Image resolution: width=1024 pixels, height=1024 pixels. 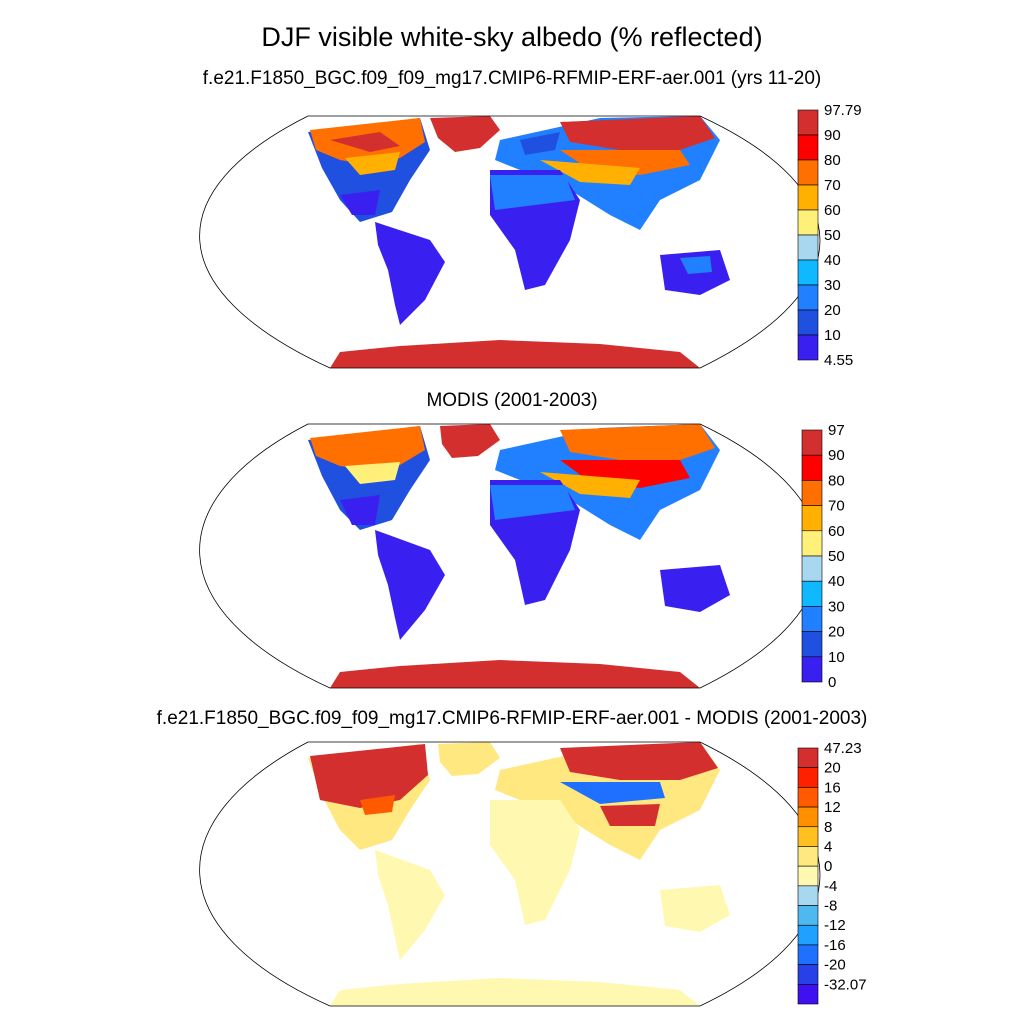 What do you see at coordinates (832, 335) in the screenshot?
I see `colorbar-1-label: 10` at bounding box center [832, 335].